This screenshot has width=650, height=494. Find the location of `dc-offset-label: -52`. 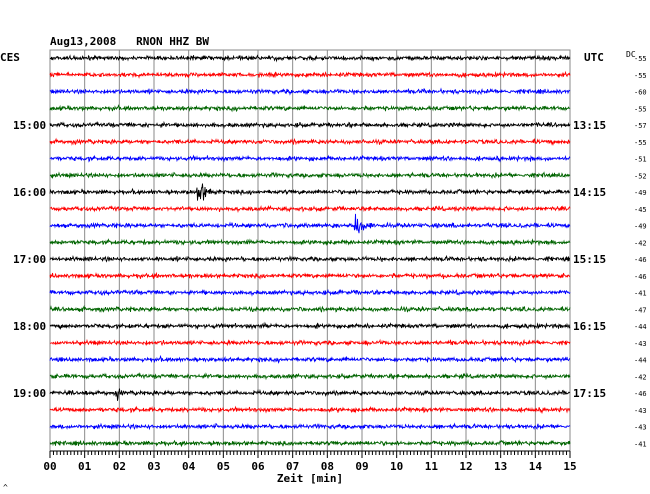

dc-offset-label: -52 is located at coordinates (640, 176).